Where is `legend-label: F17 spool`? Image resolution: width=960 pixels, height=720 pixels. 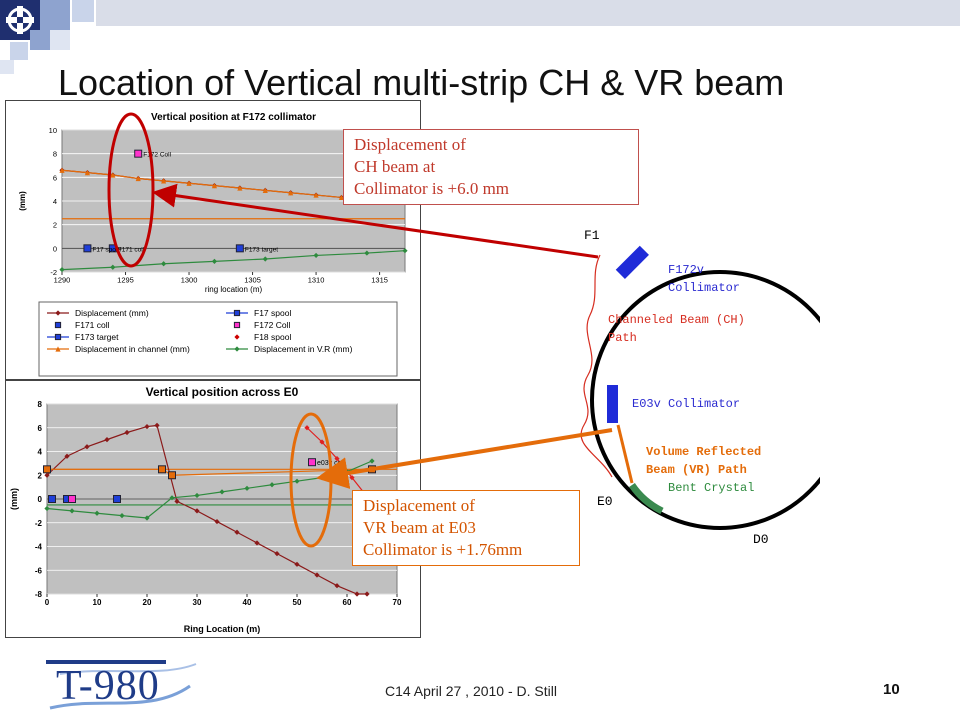 legend-label: F17 spool is located at coordinates (272, 313).